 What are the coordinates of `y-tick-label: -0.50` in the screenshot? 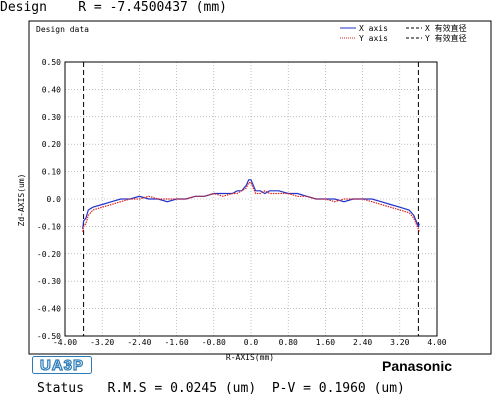 It's located at (49, 336).